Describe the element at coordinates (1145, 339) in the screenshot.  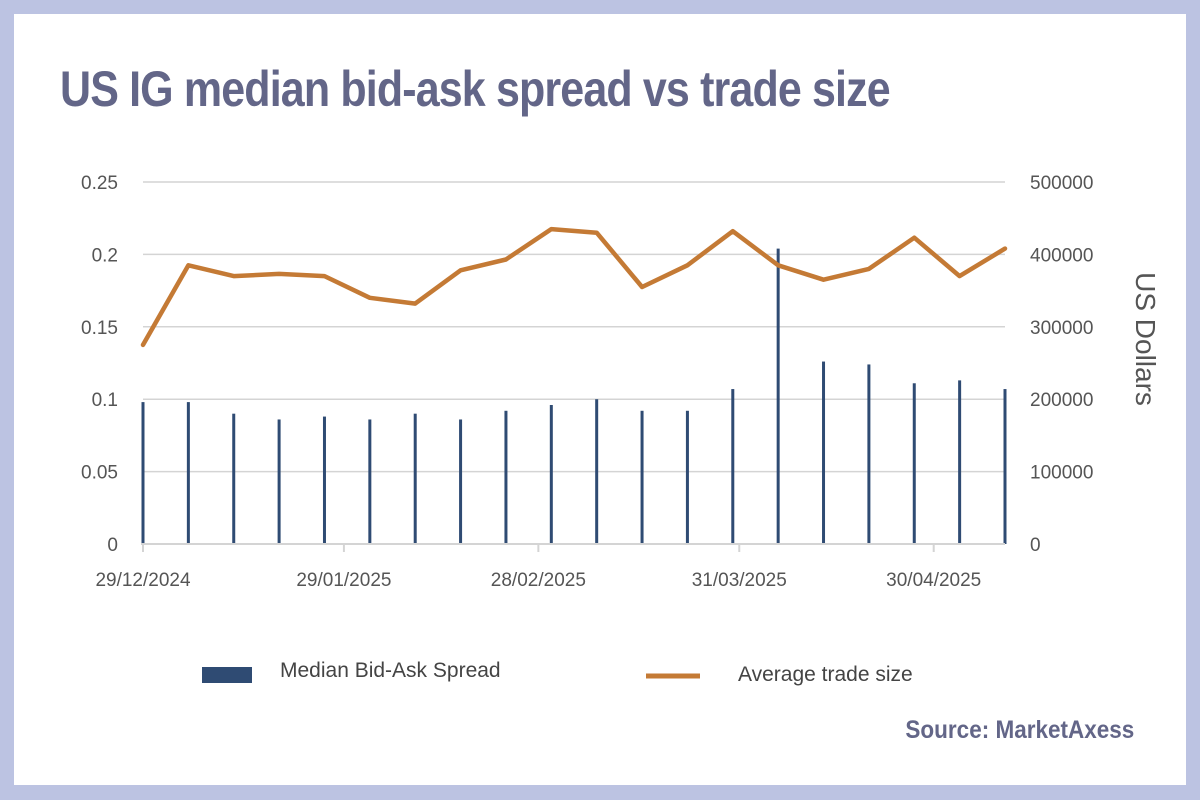
I see `y-right-axis-title: US Dollars` at that location.